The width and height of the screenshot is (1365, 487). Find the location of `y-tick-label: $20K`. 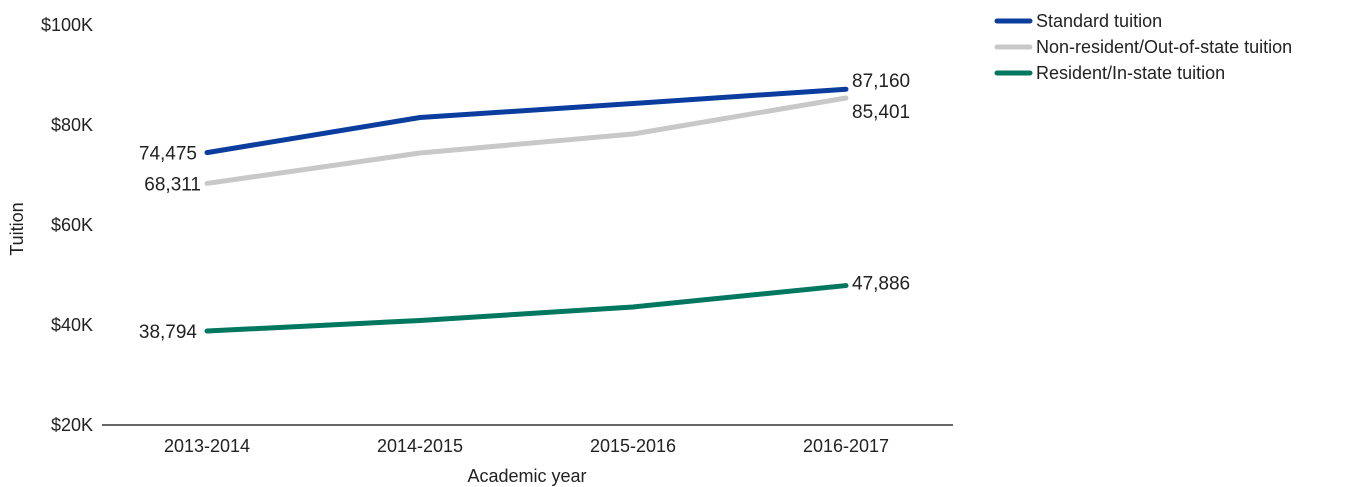

y-tick-label: $20K is located at coordinates (72, 425).